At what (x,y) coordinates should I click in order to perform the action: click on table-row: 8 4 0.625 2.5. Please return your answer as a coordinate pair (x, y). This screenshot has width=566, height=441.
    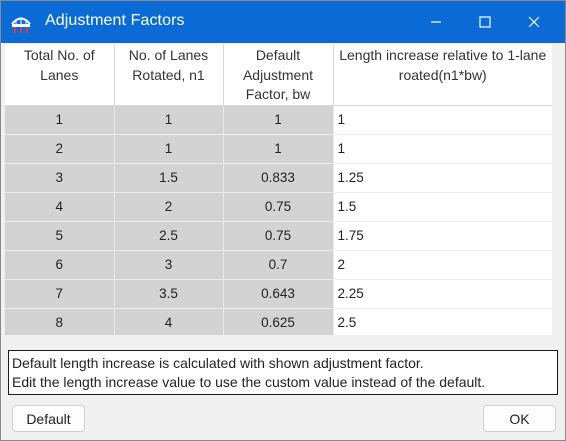
    Looking at the image, I should click on (278, 321).